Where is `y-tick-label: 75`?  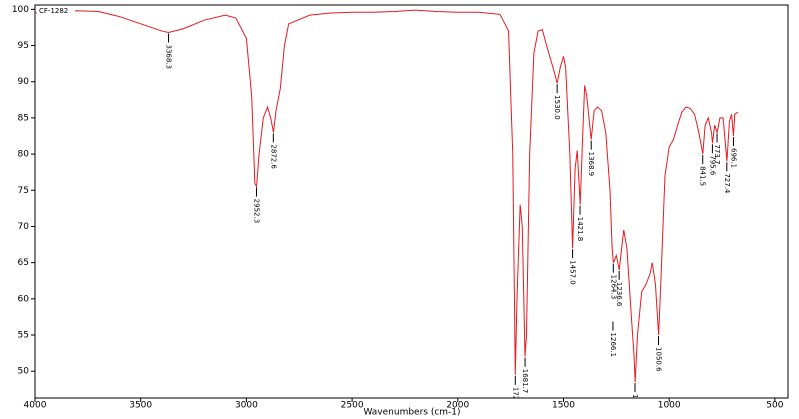
y-tick-label: 75 is located at coordinates (23, 191).